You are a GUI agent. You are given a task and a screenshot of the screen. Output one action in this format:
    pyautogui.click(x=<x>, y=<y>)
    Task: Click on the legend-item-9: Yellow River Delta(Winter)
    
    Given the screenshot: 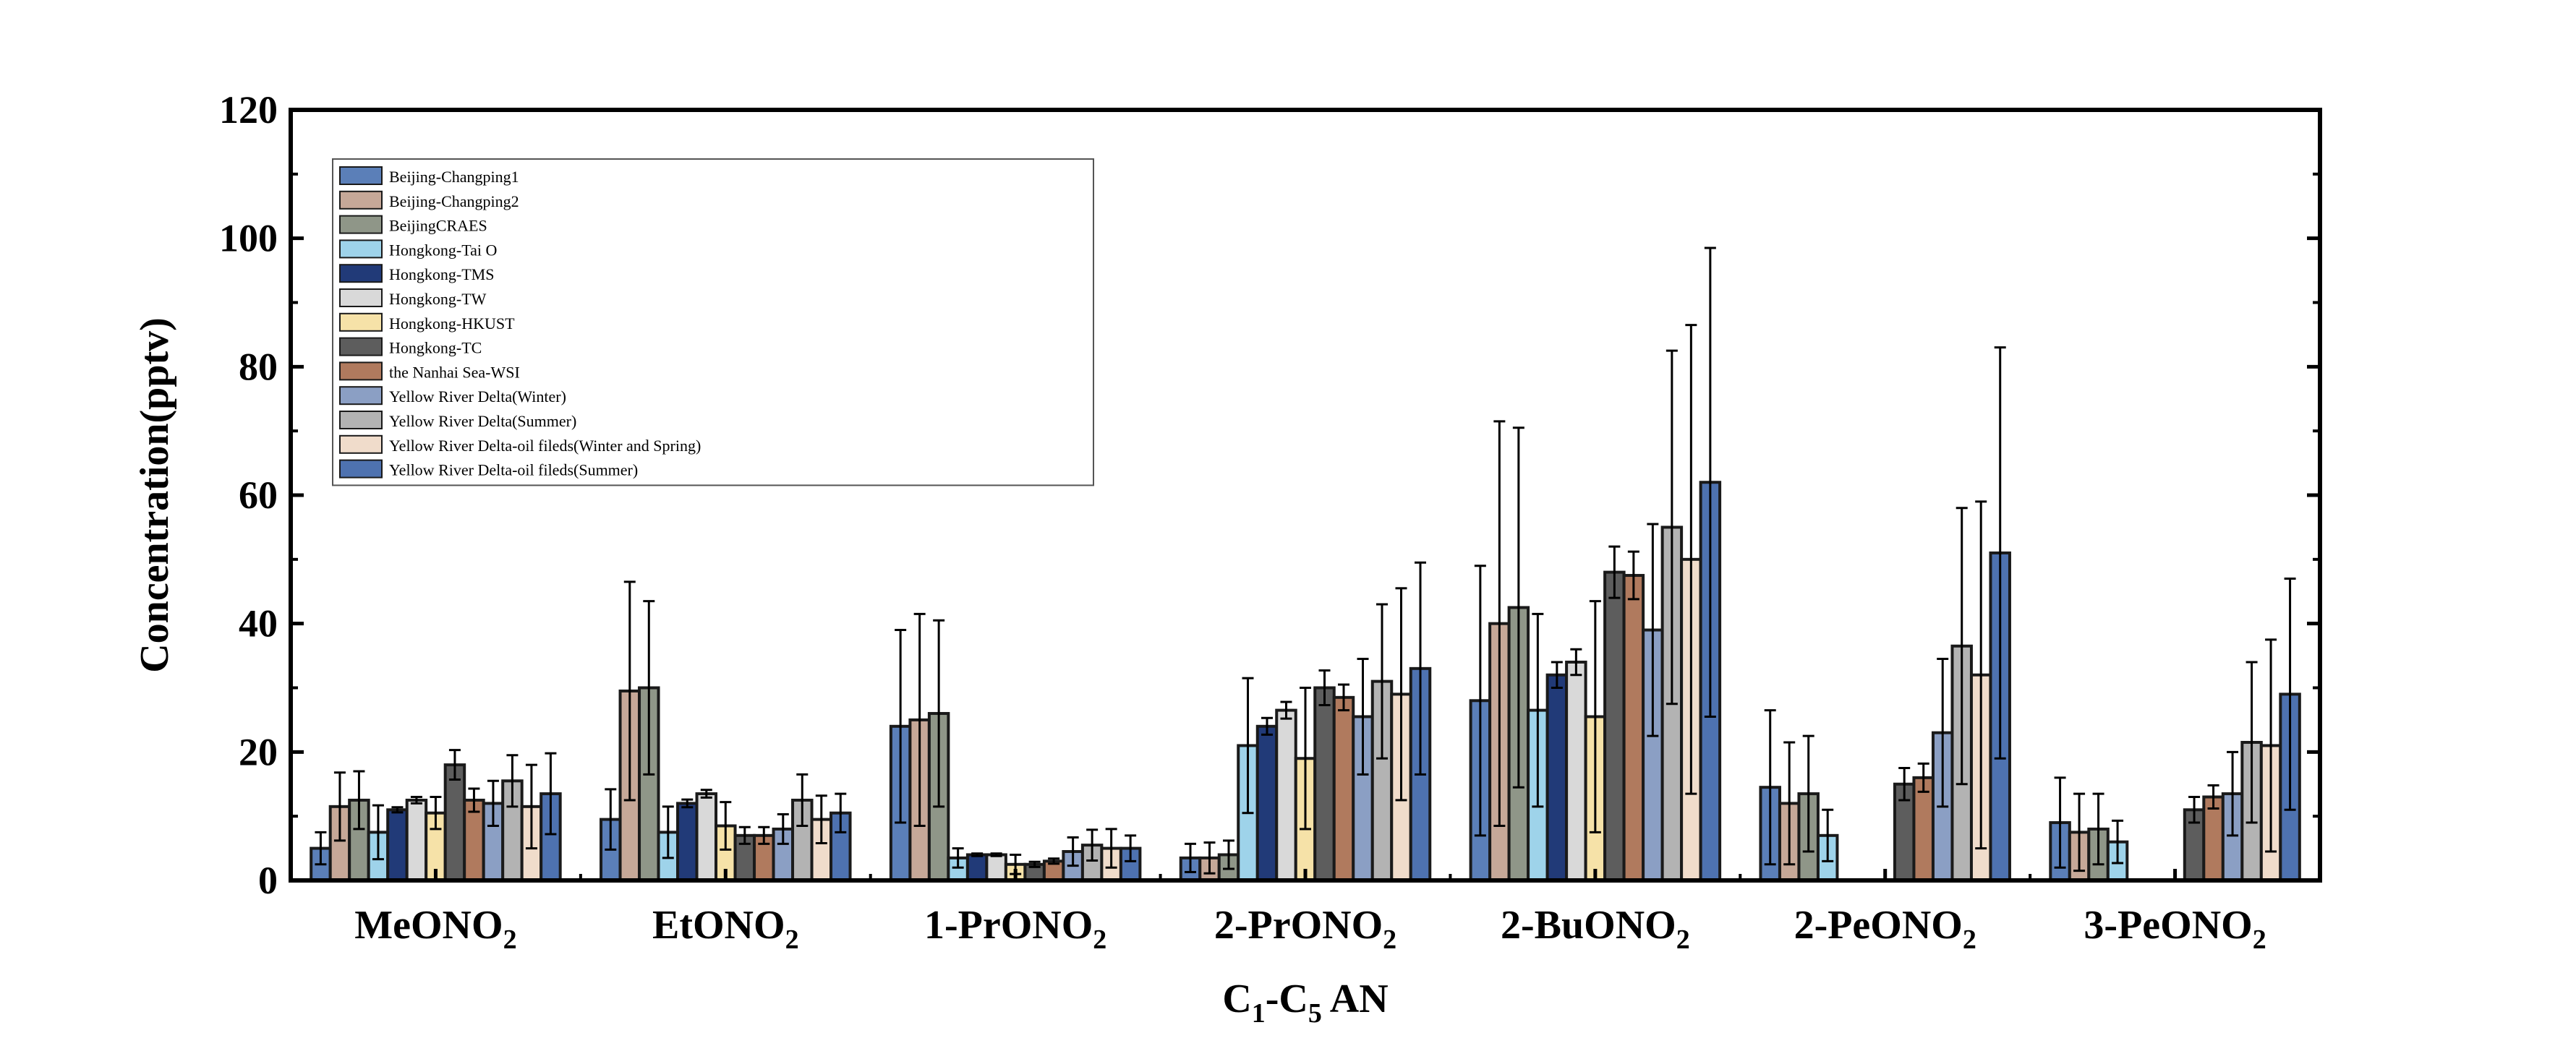 What is the action you would take?
    pyautogui.click(x=452, y=396)
    